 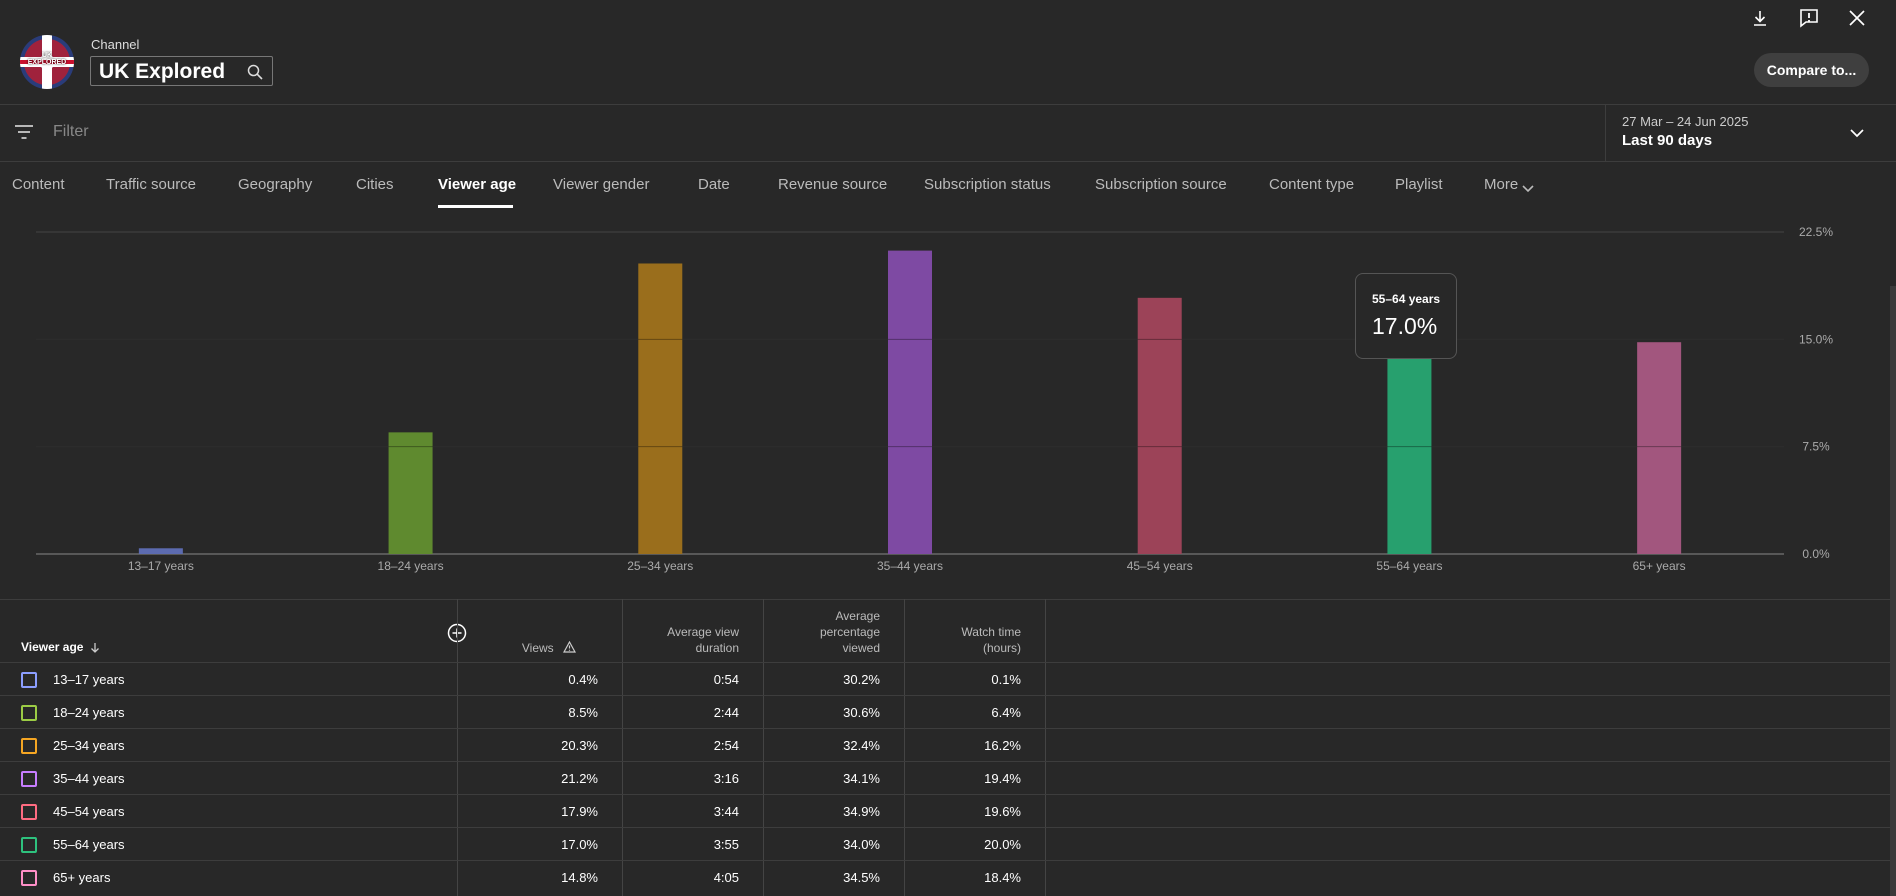 I want to click on tab-viewer-gender: Viewer gender, so click(x=601, y=184).